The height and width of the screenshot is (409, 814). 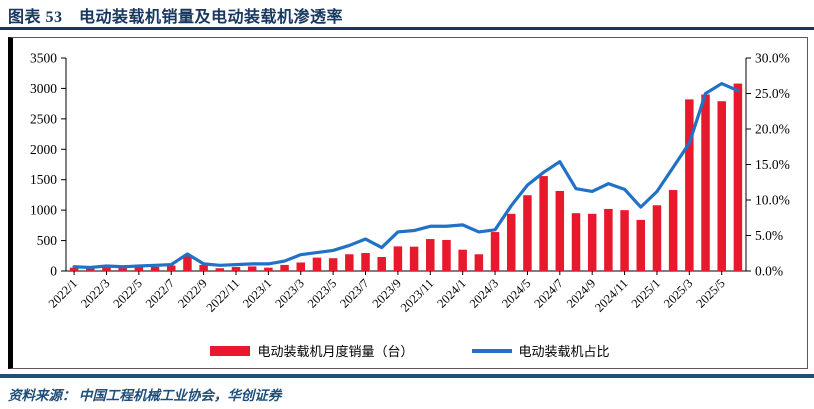 What do you see at coordinates (564, 351) in the screenshot?
I see `legend-label-share: 电动装载机占比` at bounding box center [564, 351].